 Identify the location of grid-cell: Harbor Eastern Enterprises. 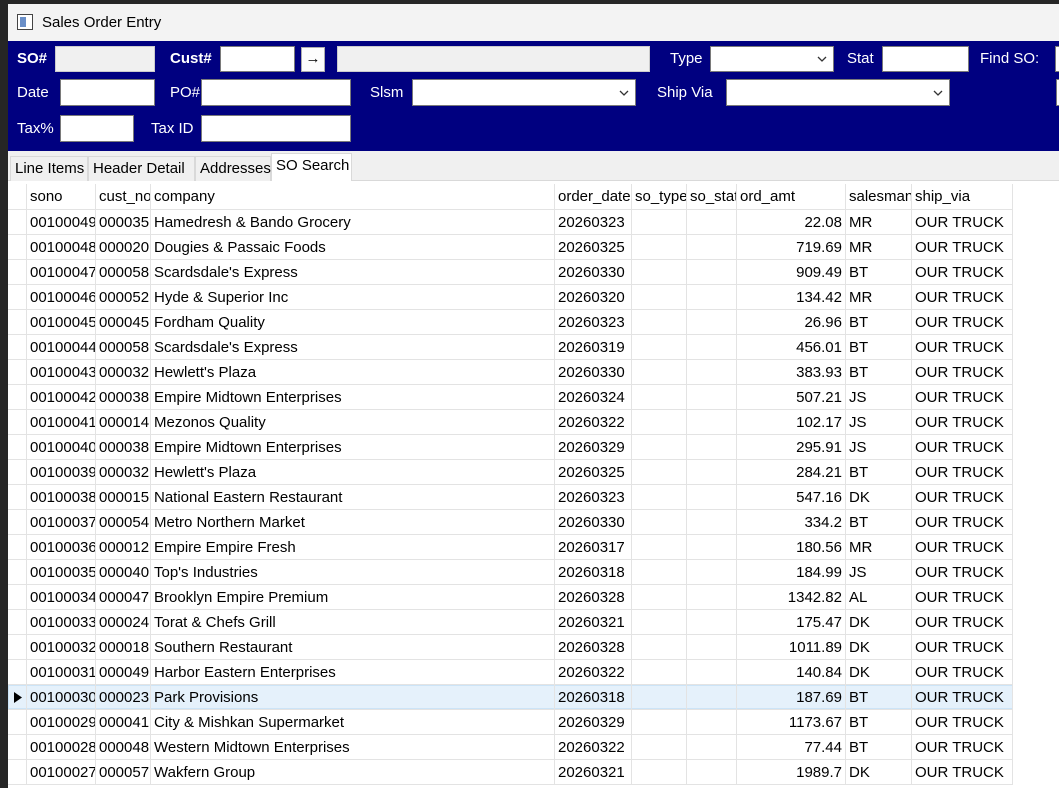
(353, 672).